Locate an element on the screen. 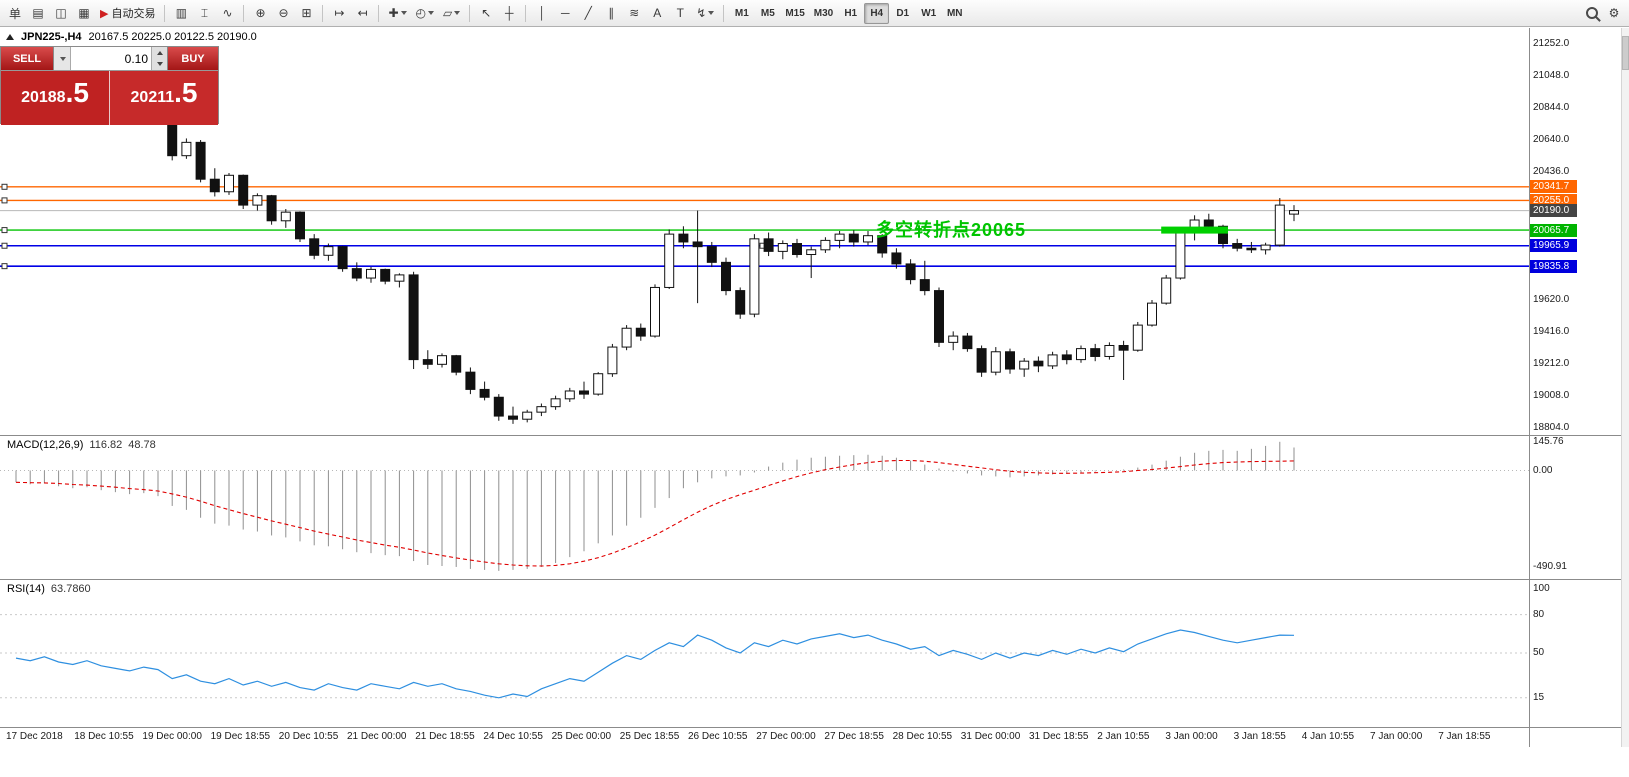 This screenshot has height=777, width=1629. timeframe-m5: M5 is located at coordinates (767, 13).